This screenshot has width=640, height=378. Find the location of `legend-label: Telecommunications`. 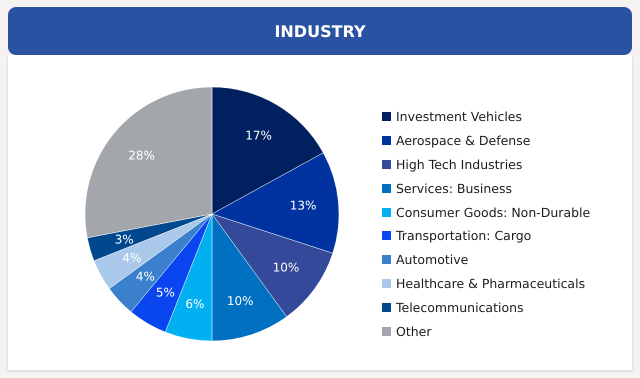

legend-label: Telecommunications is located at coordinates (460, 307).